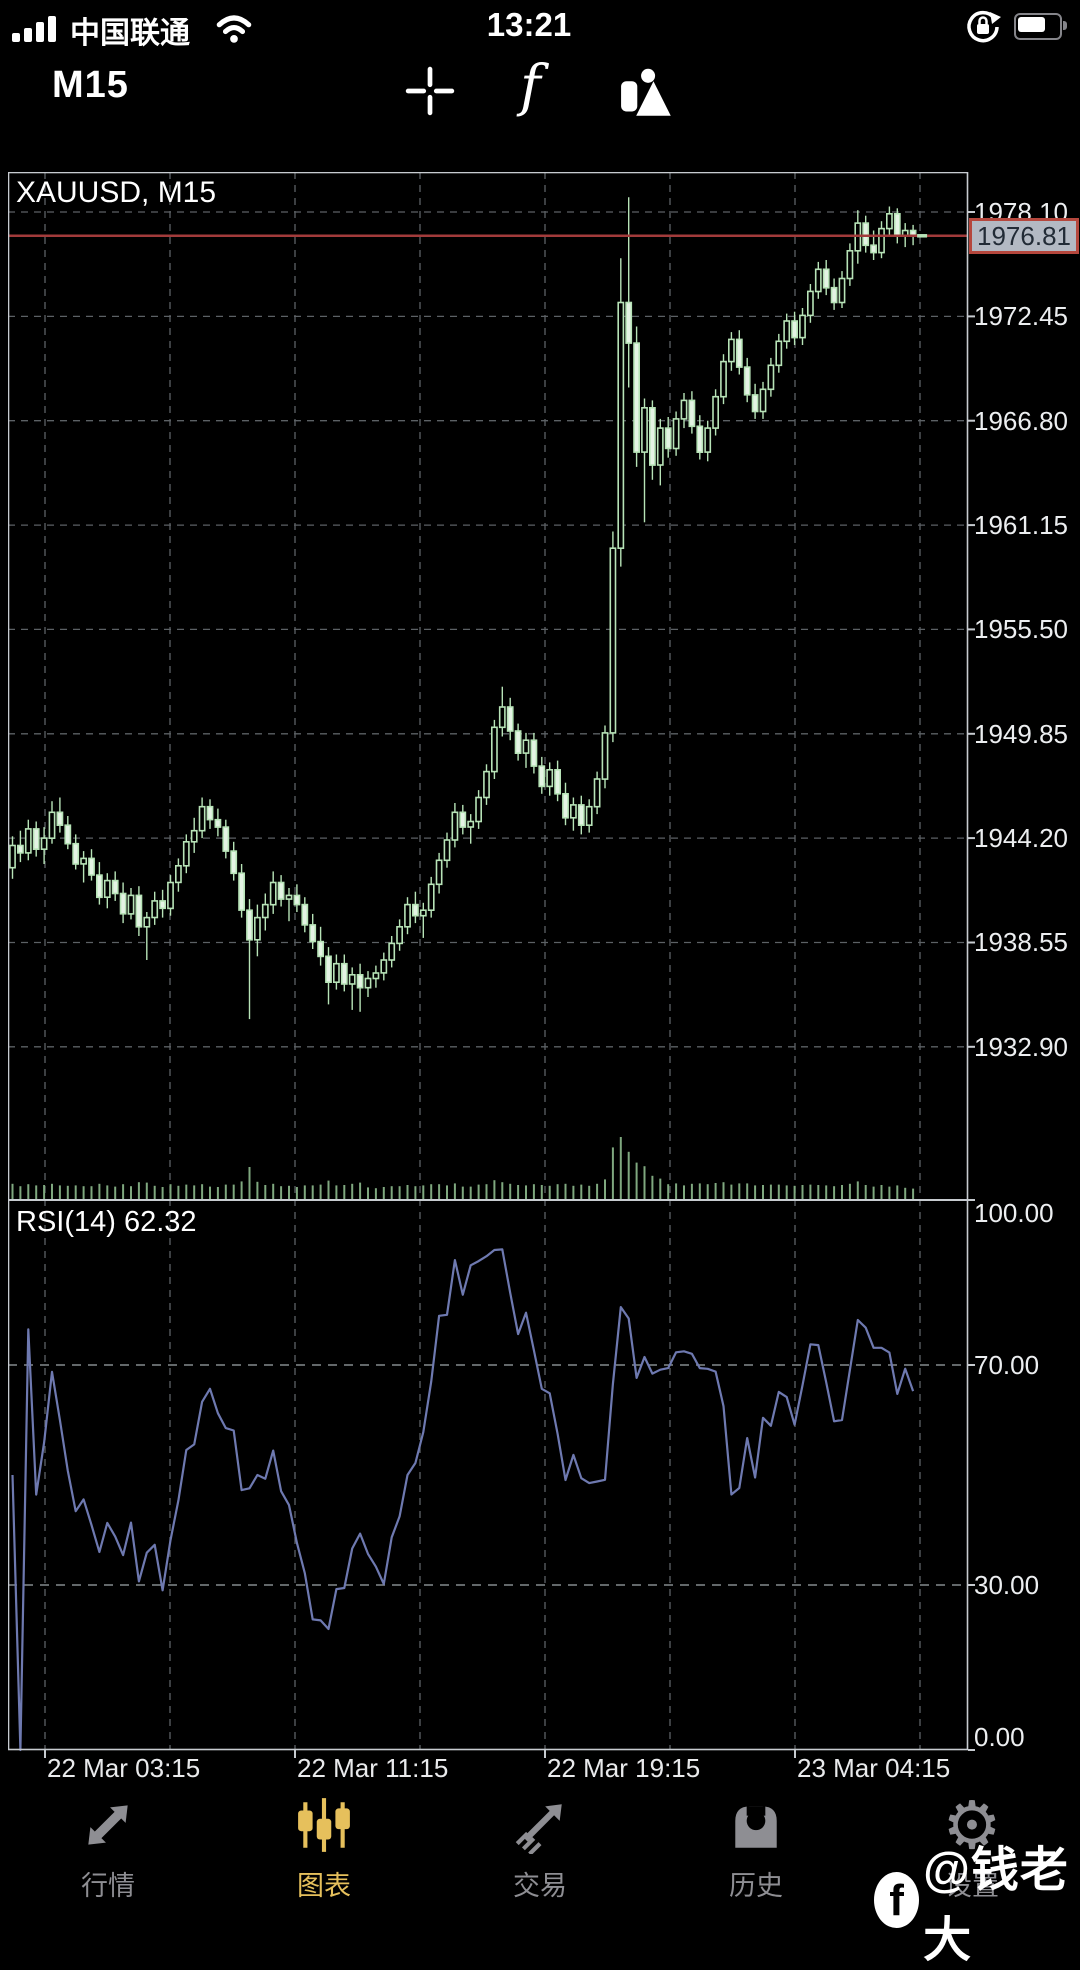 This screenshot has width=1080, height=1970. I want to click on signal-bars-icon, so click(34, 29).